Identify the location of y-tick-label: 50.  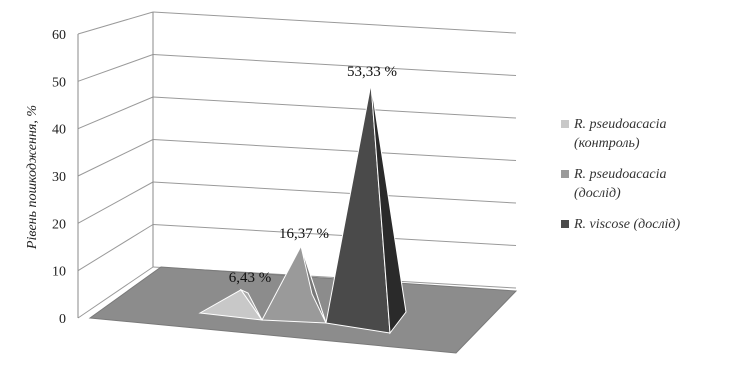
(59, 82).